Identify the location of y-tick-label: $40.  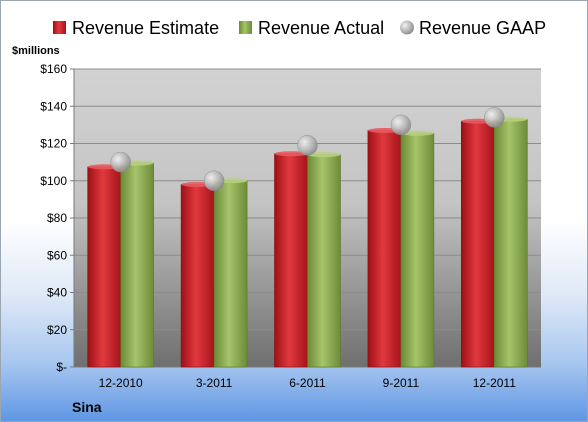
(57, 293).